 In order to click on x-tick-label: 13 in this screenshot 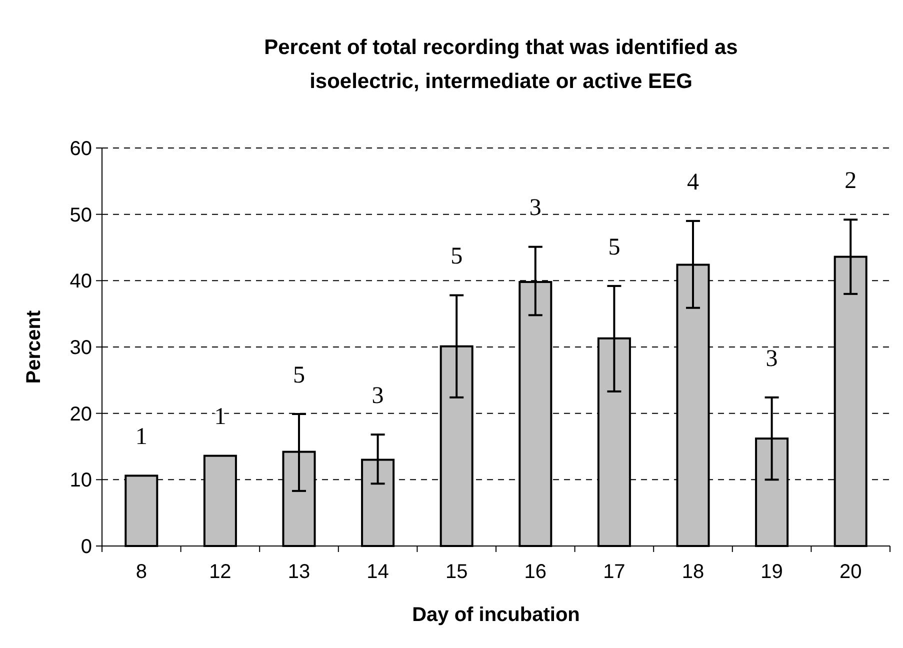, I will do `click(299, 572)`.